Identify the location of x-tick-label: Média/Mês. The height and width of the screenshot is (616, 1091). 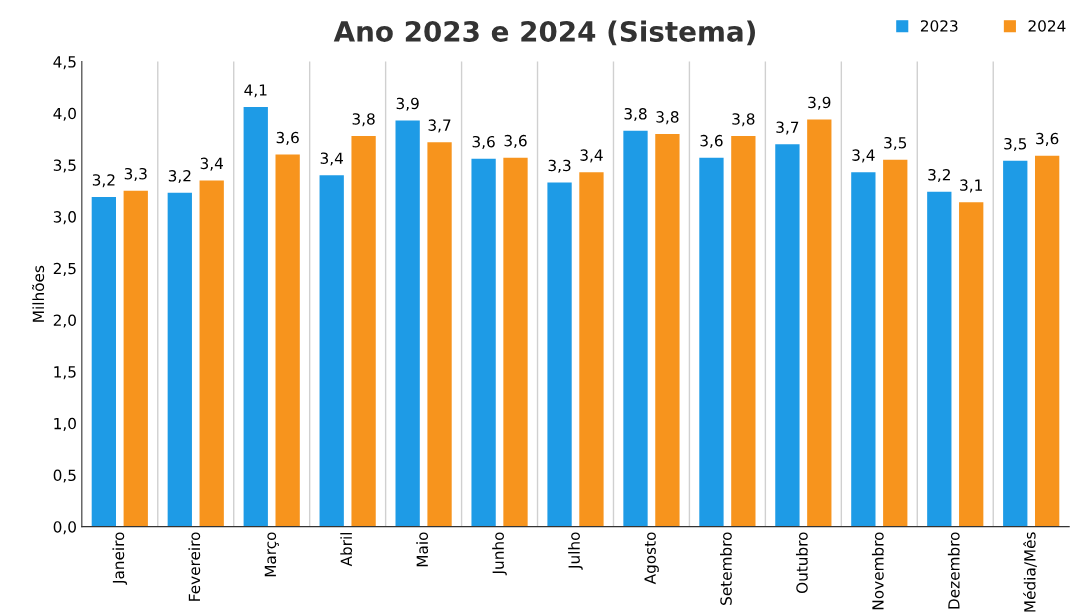
(1030, 572).